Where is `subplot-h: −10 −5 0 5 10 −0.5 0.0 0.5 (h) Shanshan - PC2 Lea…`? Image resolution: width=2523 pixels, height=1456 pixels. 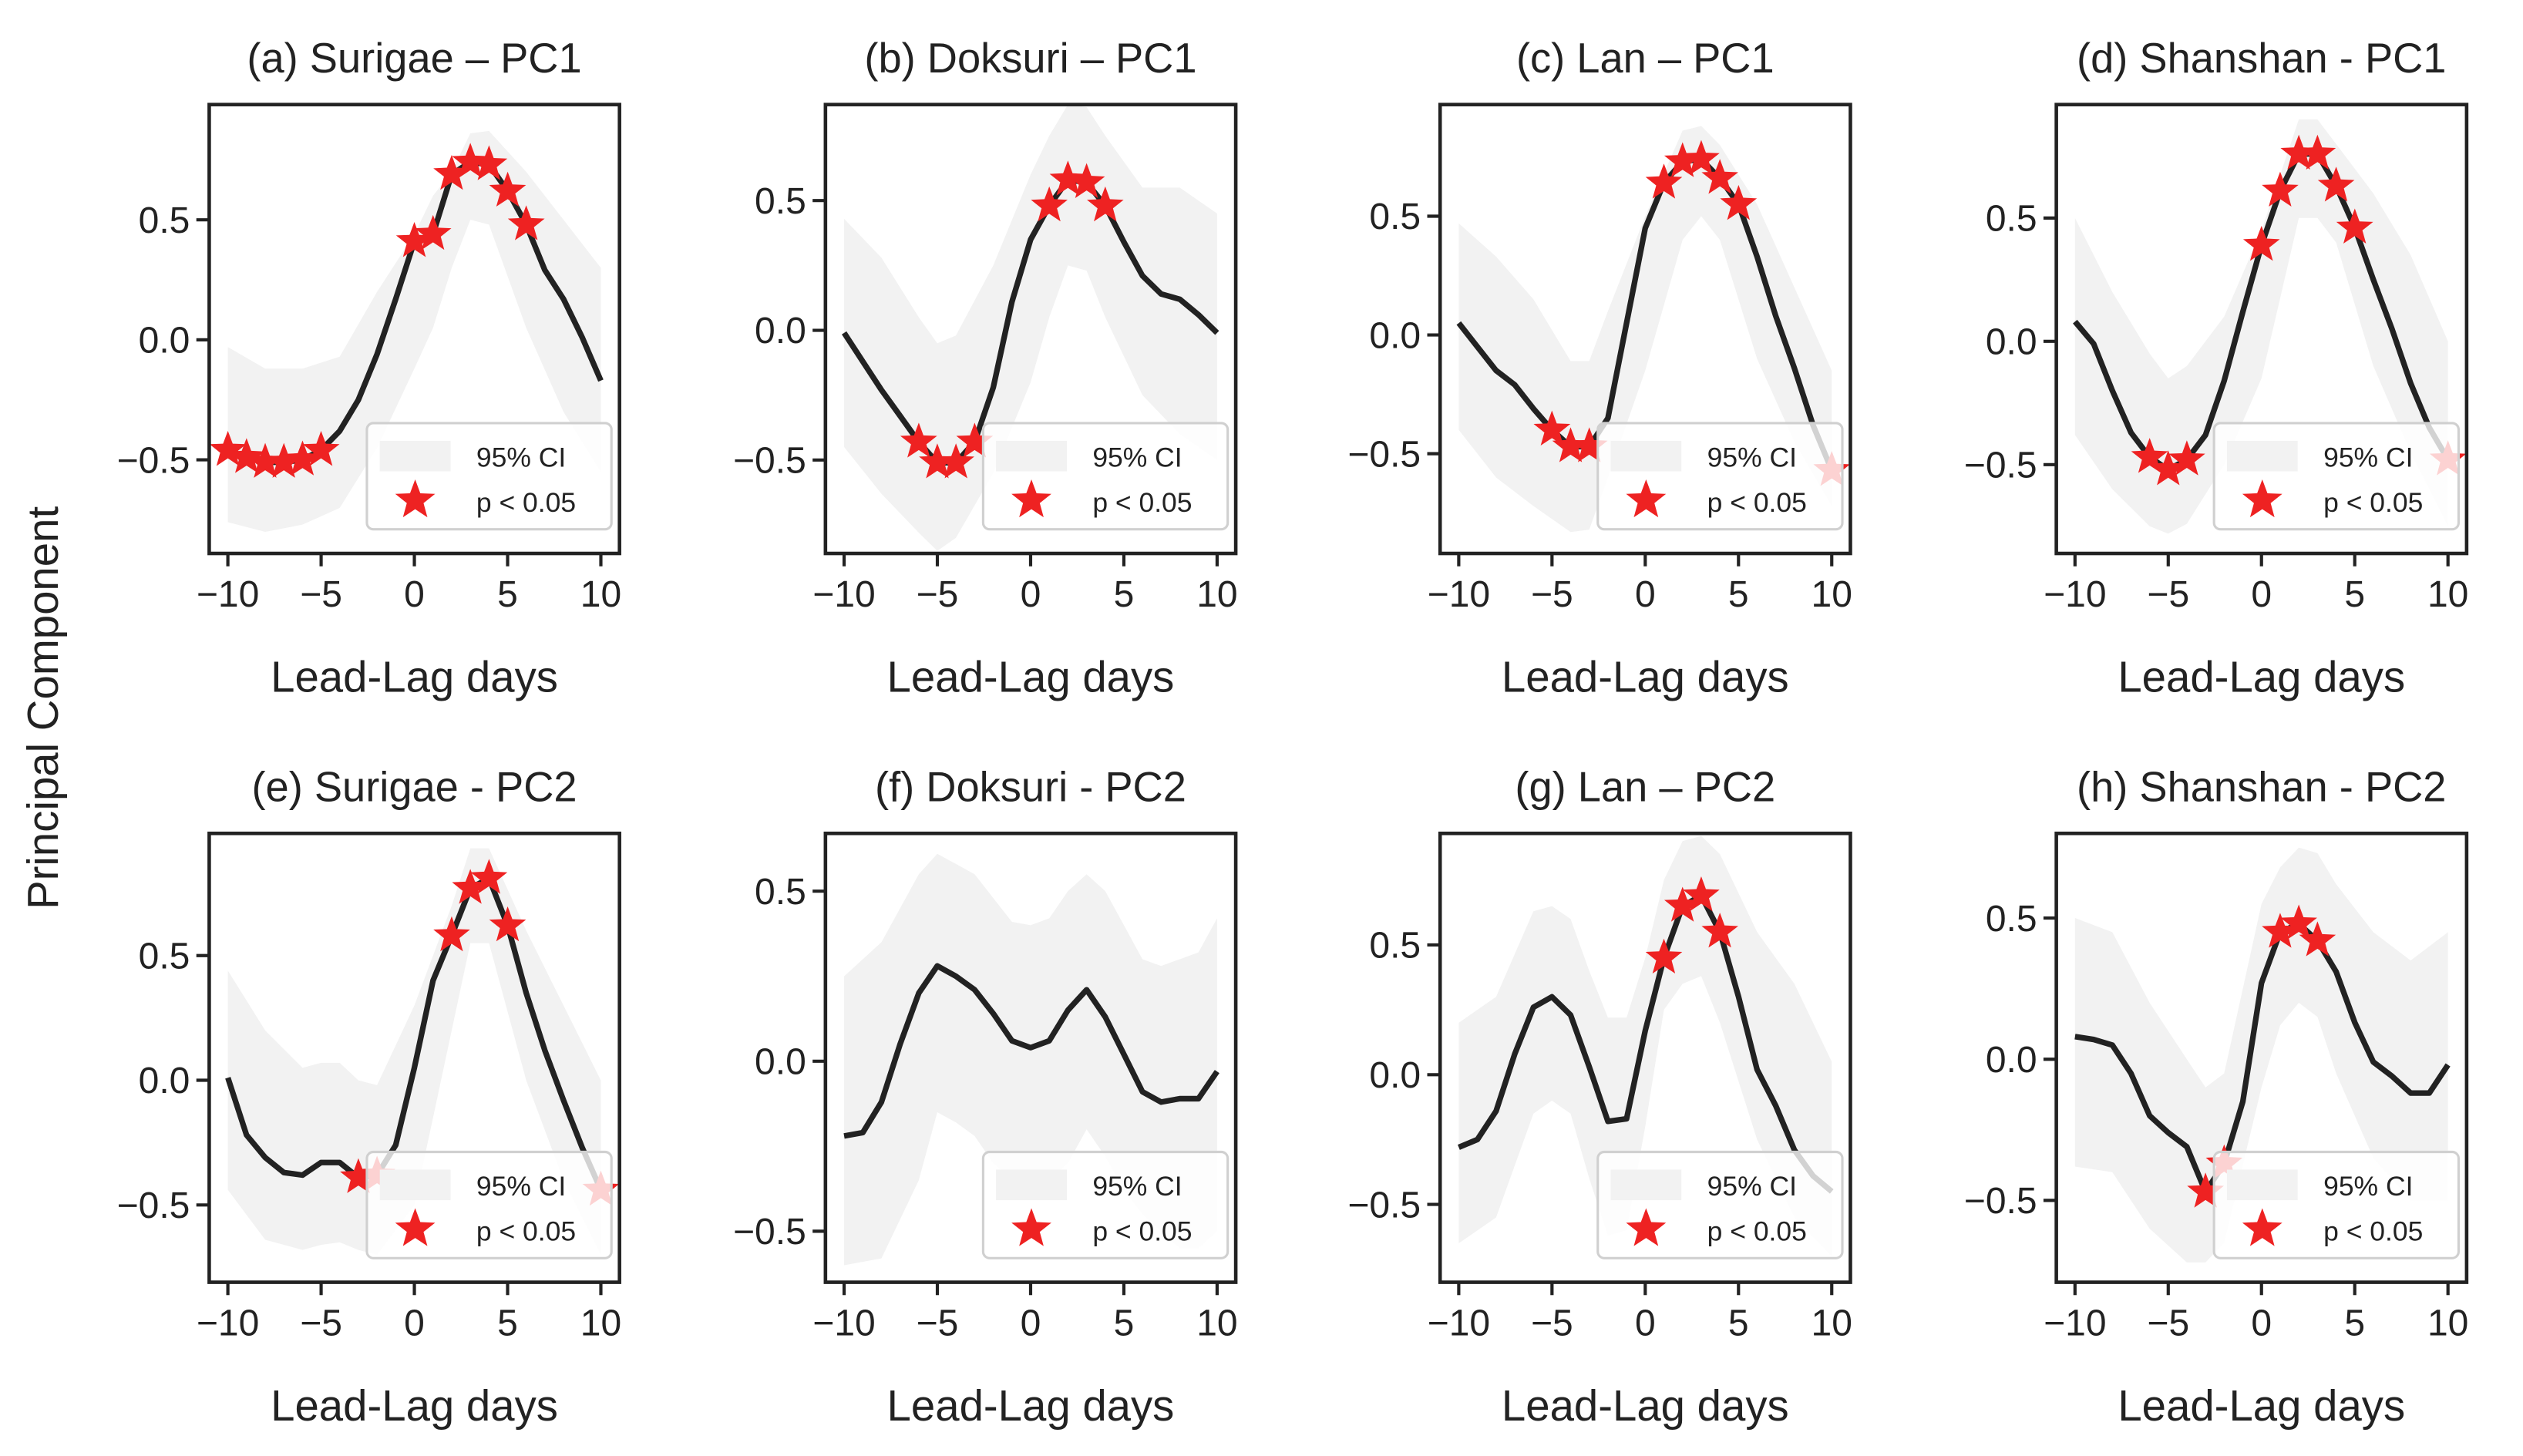 subplot-h: −10 −5 0 5 10 −0.5 0.0 0.5 (h) Shanshan - PC2 Lea… is located at coordinates (2216, 1097).